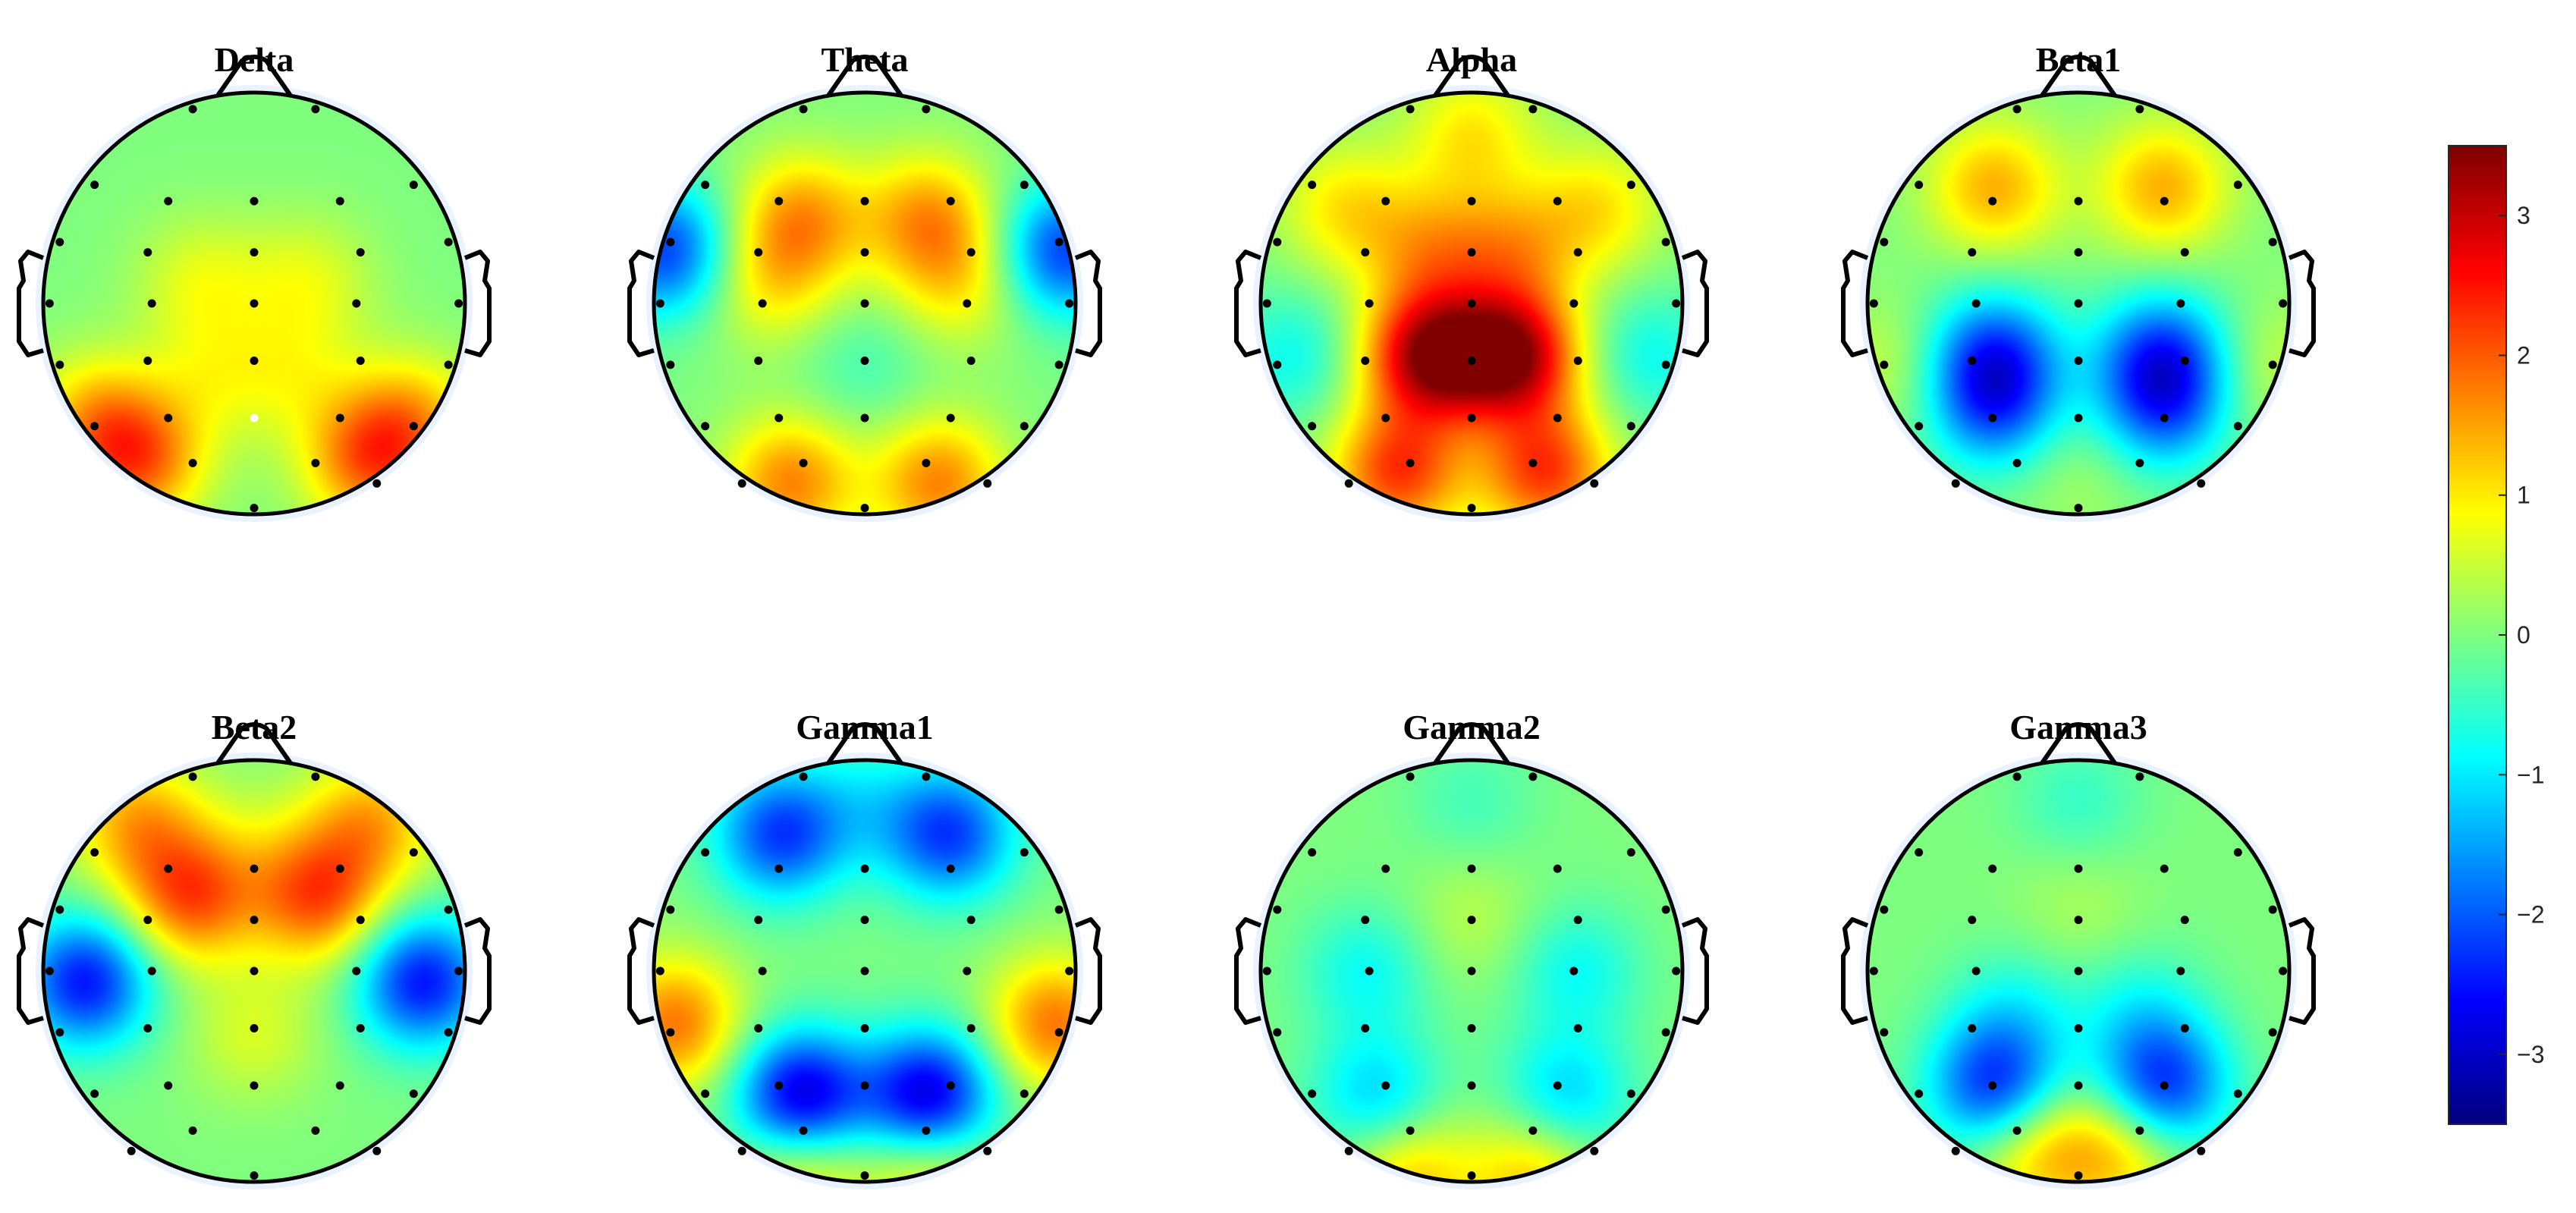  What do you see at coordinates (2530, 915) in the screenshot?
I see `colorbar-tick-label: −2` at bounding box center [2530, 915].